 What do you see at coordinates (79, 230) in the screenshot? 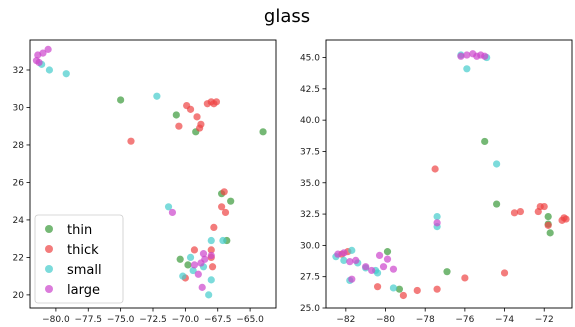
I see `legend-label-thin: thin` at bounding box center [79, 230].